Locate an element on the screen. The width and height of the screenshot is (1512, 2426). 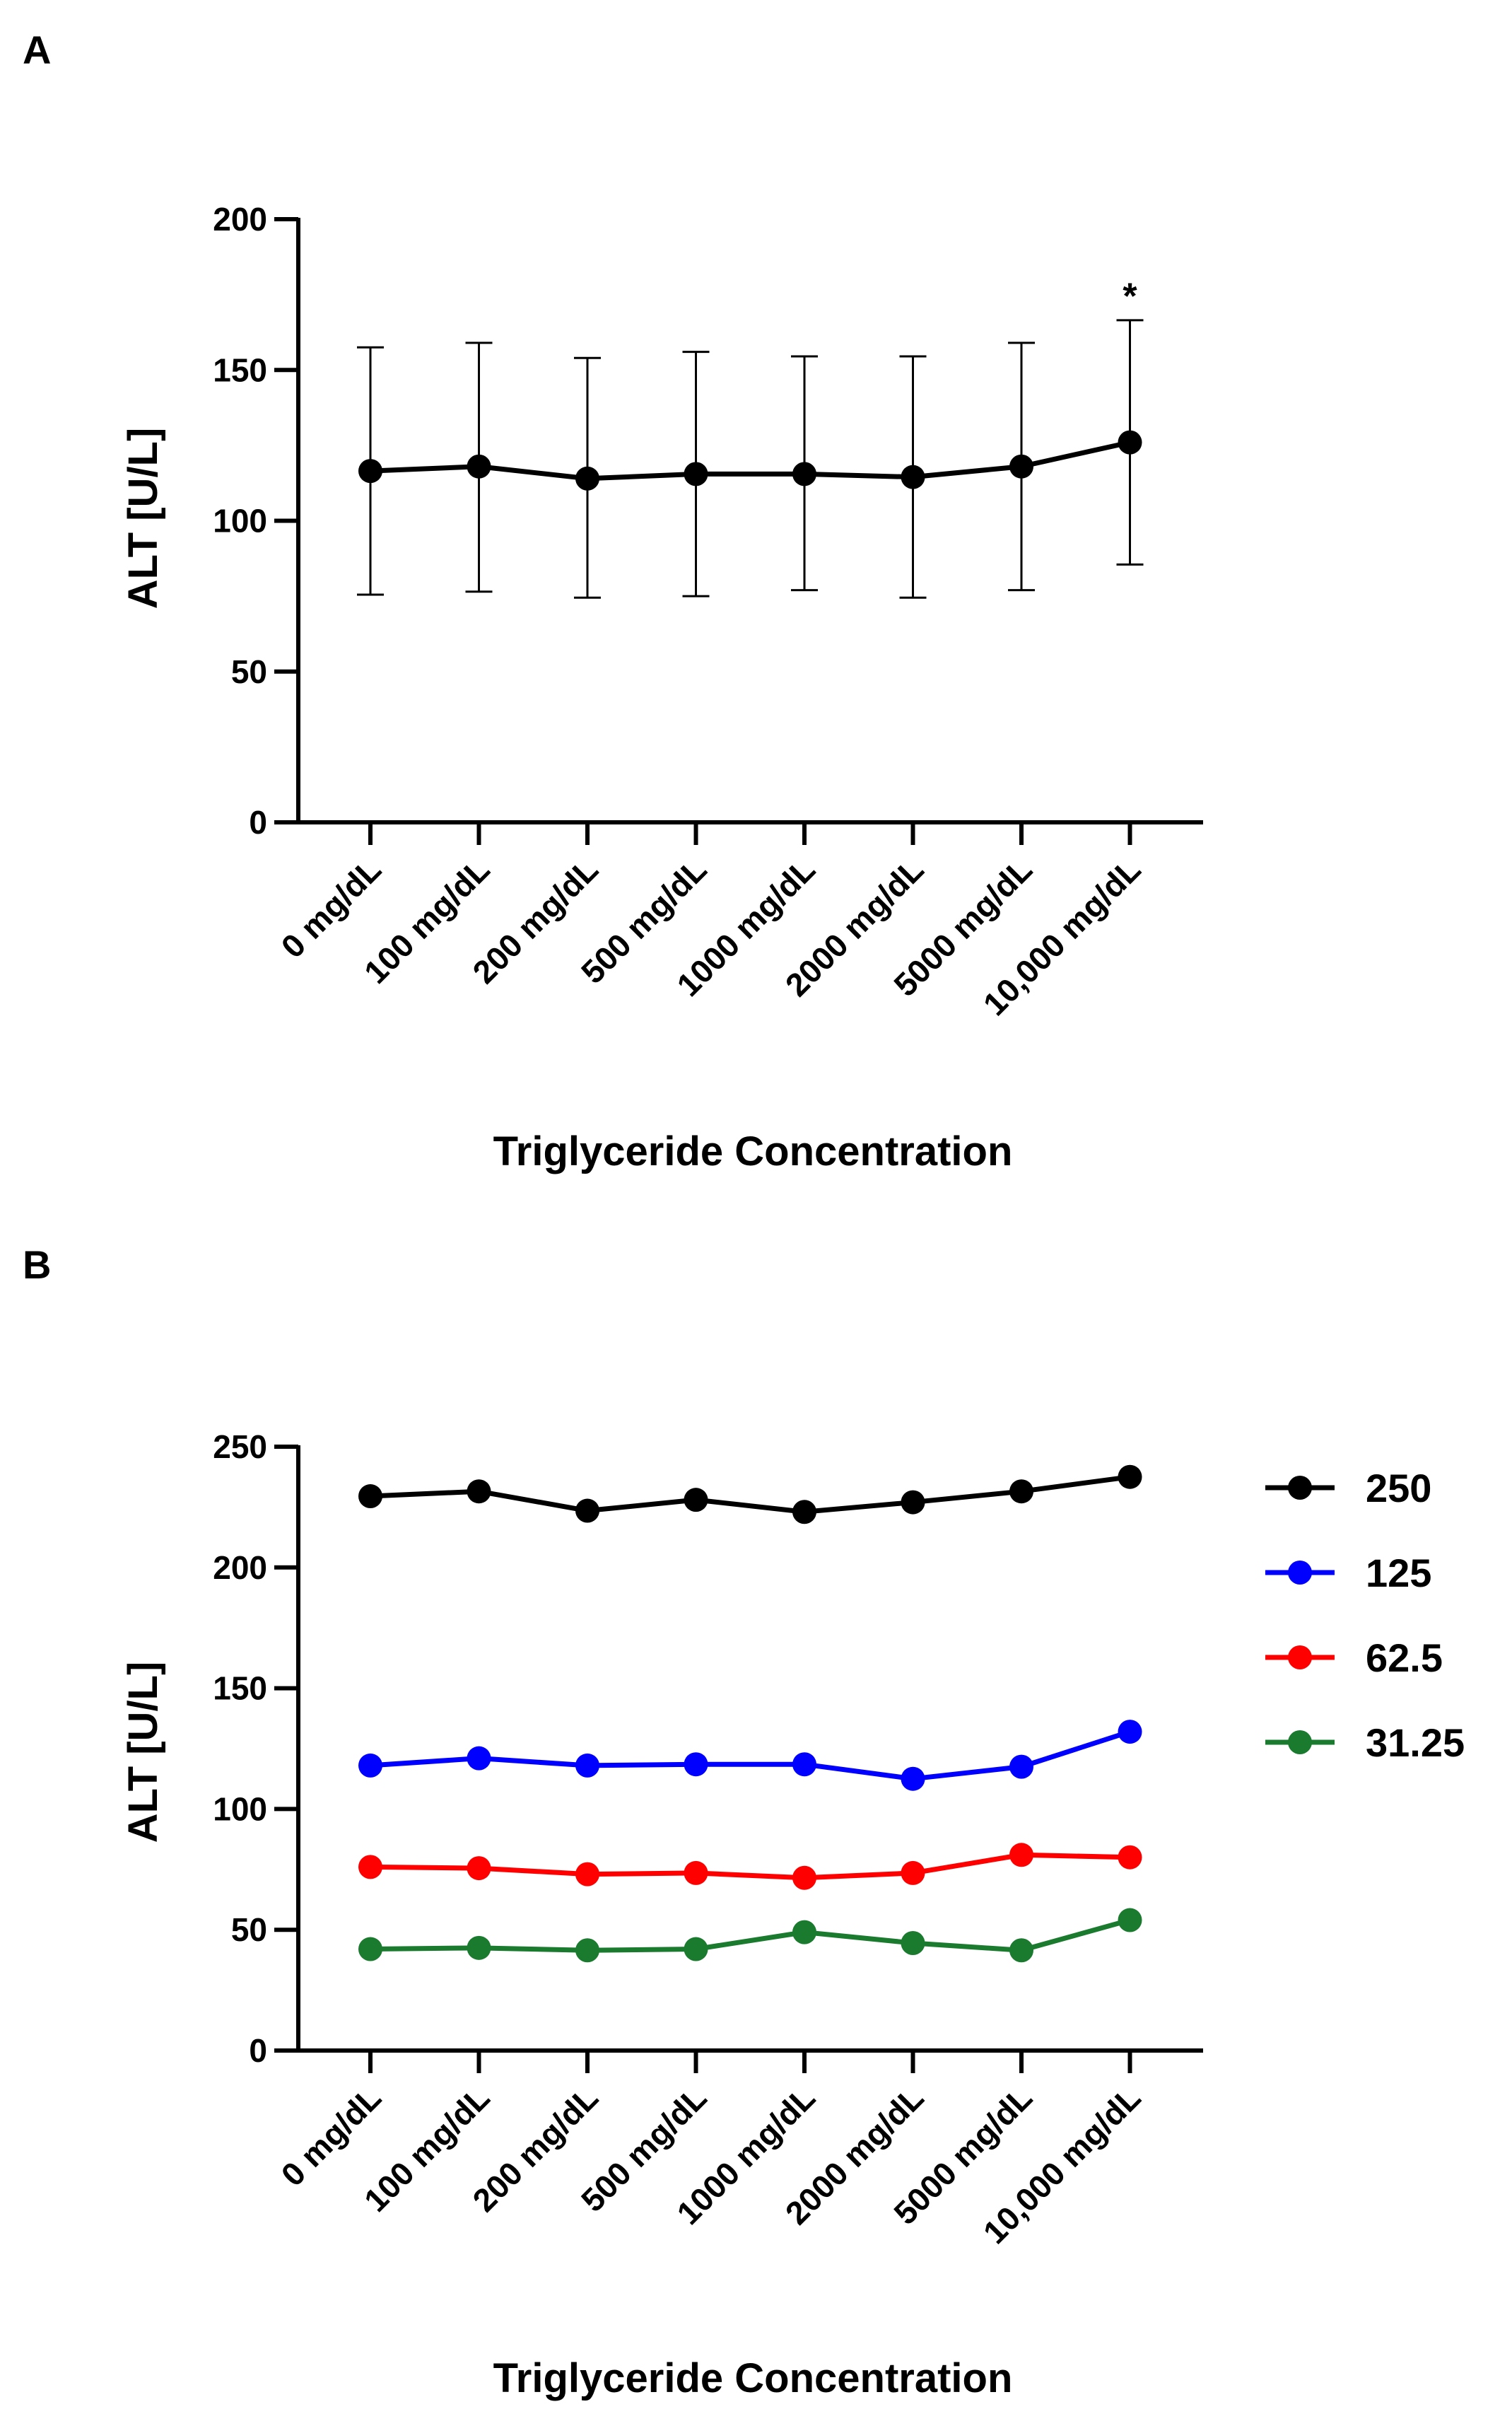
panel-b-y-tick-label: 150 is located at coordinates (240, 1689).